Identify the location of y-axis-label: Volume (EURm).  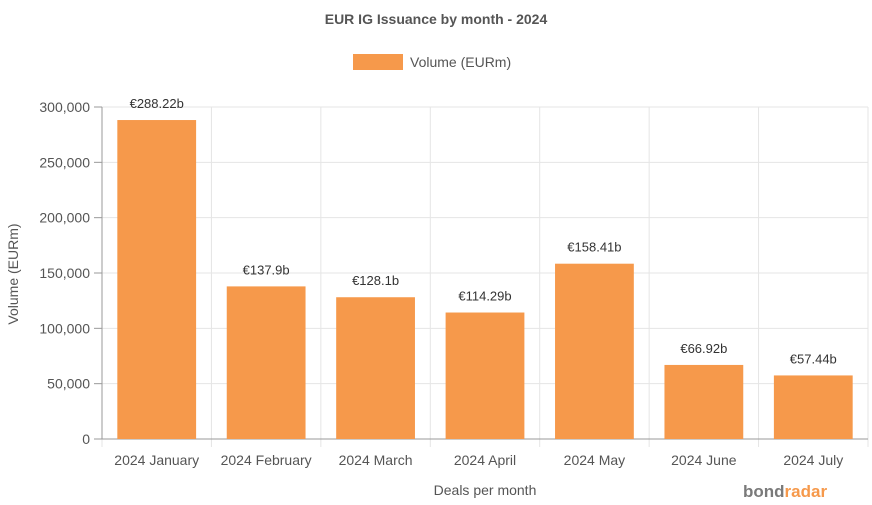
(13, 273).